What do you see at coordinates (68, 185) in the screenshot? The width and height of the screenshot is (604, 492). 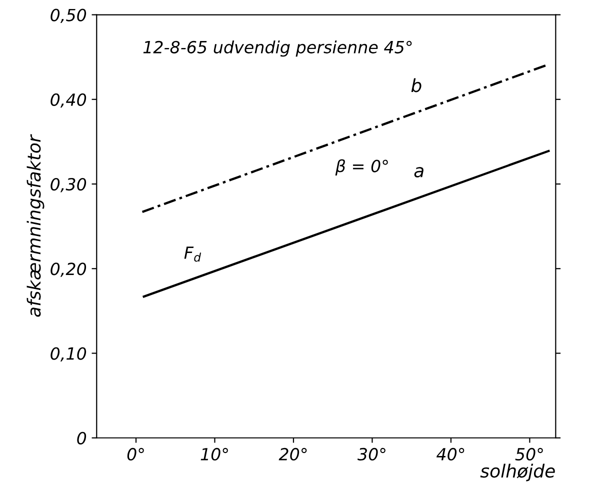 I see `y-tick-label: 0,30` at bounding box center [68, 185].